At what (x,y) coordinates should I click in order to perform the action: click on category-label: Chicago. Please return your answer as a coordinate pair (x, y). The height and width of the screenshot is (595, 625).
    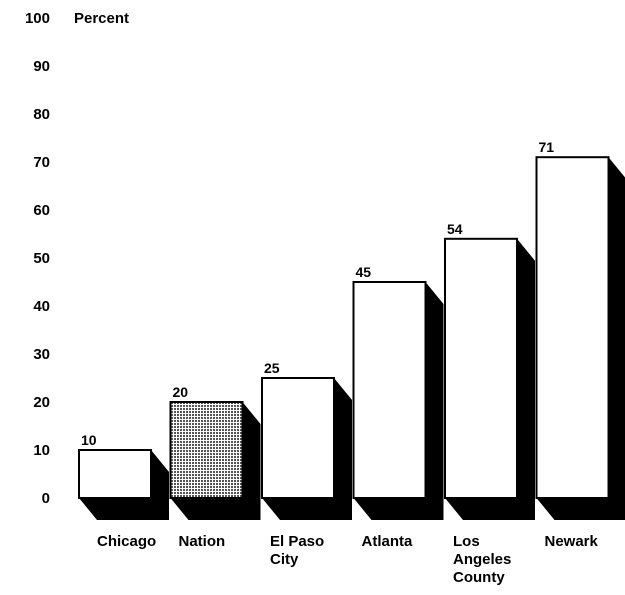
    Looking at the image, I should click on (126, 541).